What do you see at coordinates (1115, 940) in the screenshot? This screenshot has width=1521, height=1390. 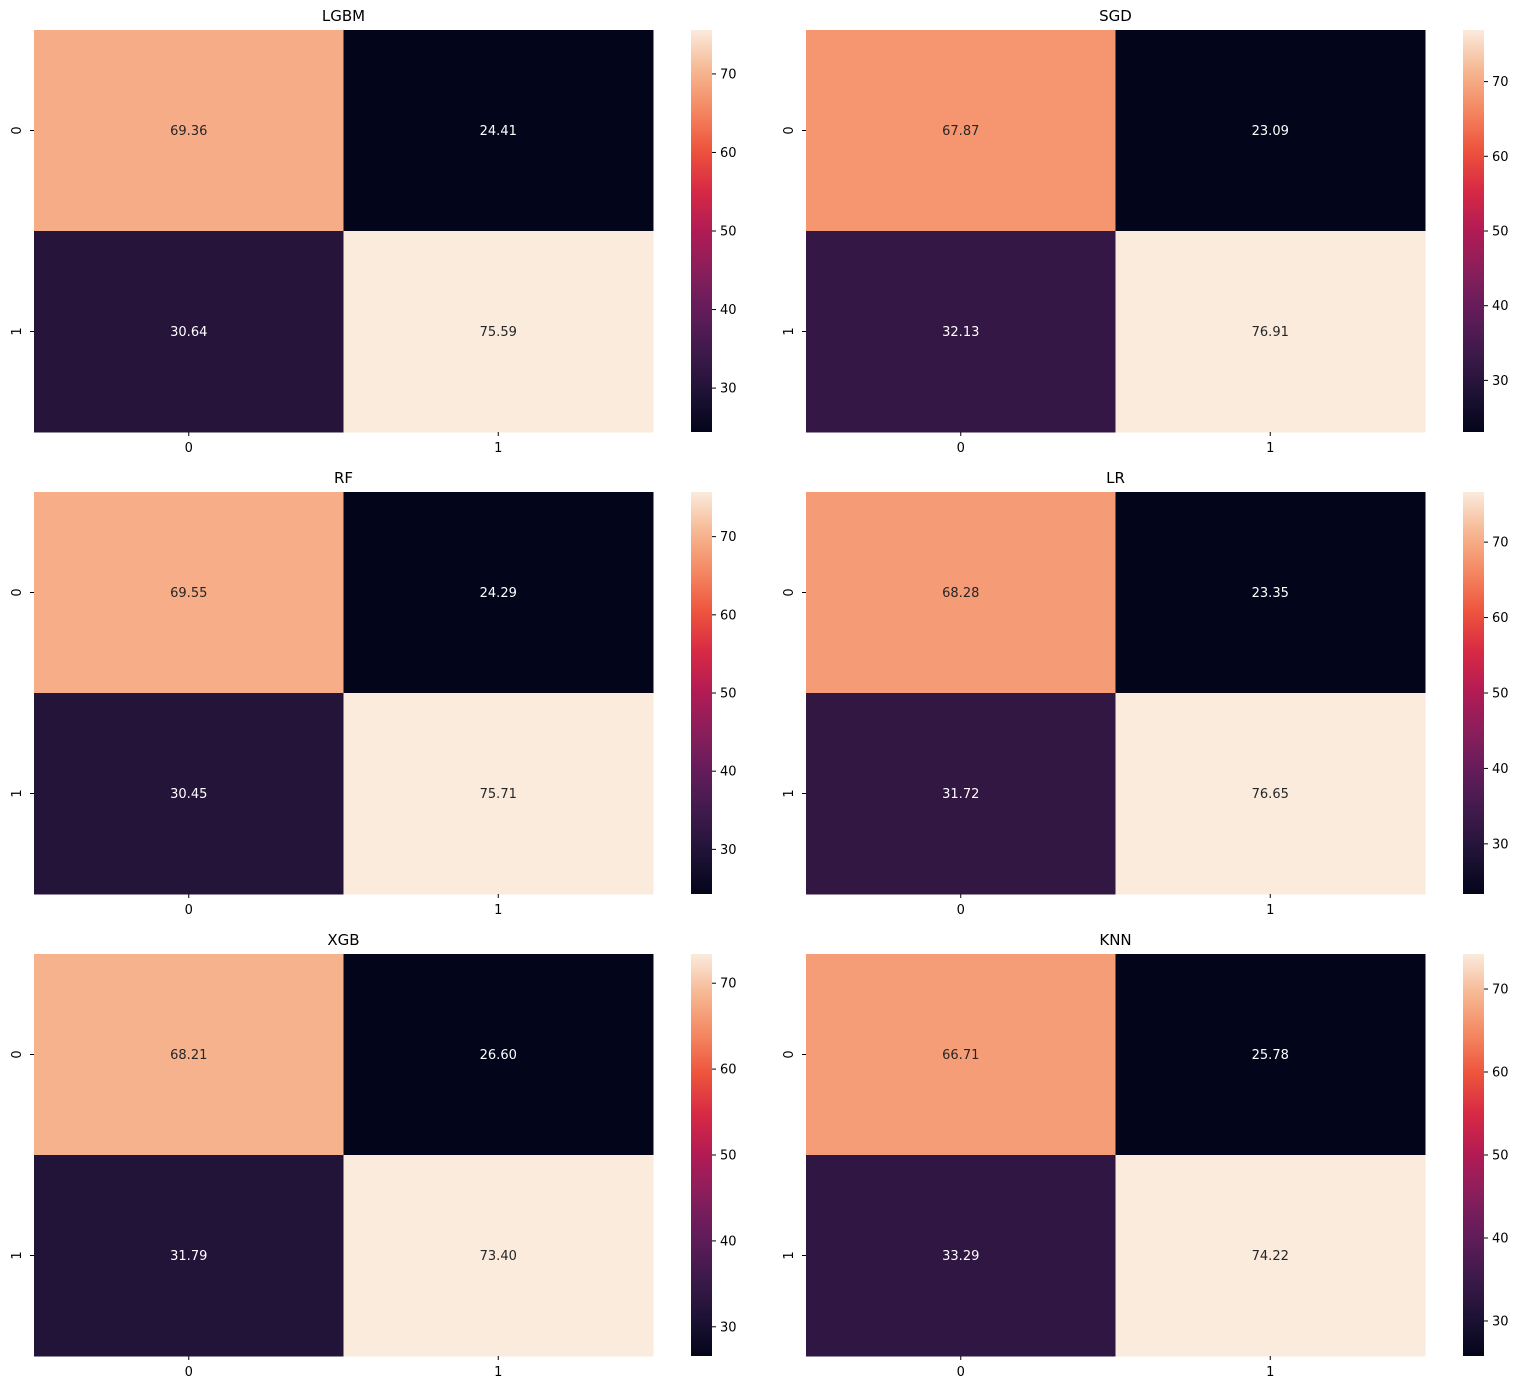 I see `chart-title: KNN` at bounding box center [1115, 940].